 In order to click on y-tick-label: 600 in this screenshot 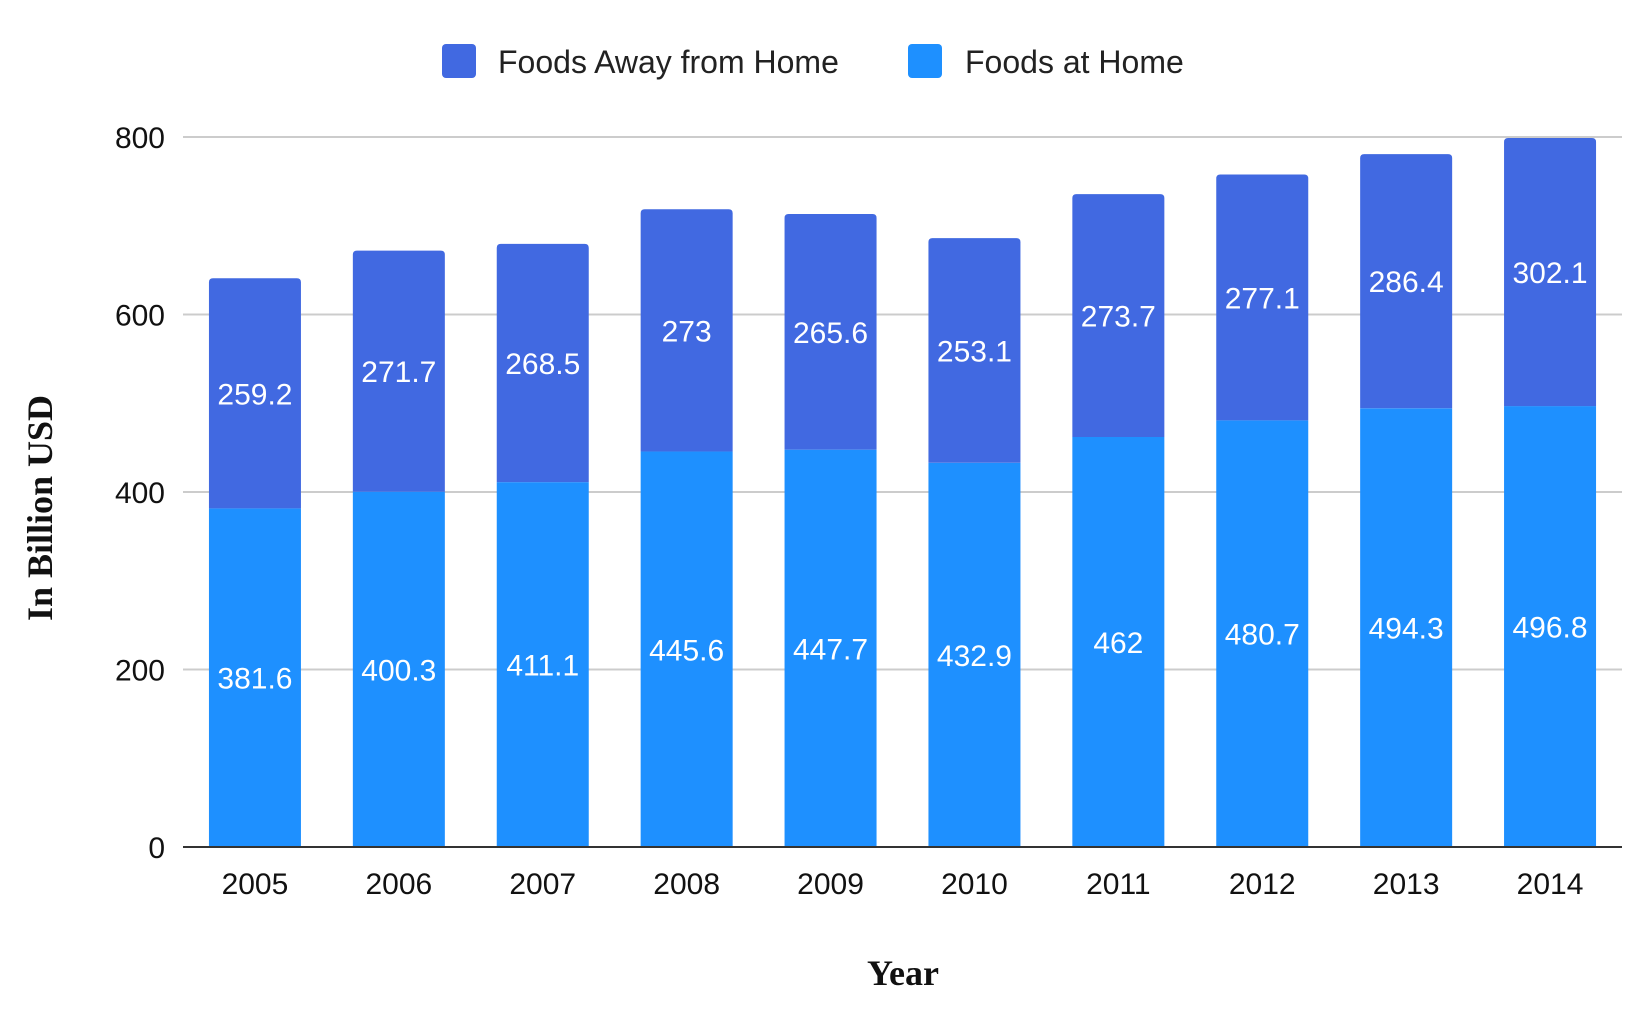, I will do `click(140, 316)`.